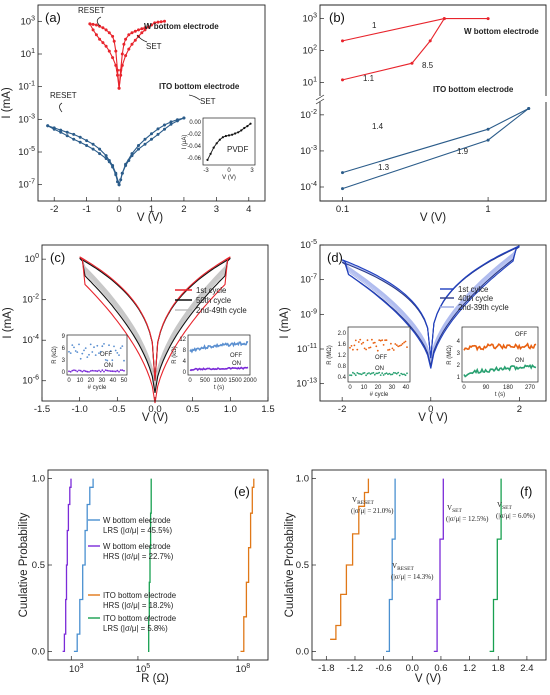  I want to click on a-inset-label: PVDF, so click(237, 149).